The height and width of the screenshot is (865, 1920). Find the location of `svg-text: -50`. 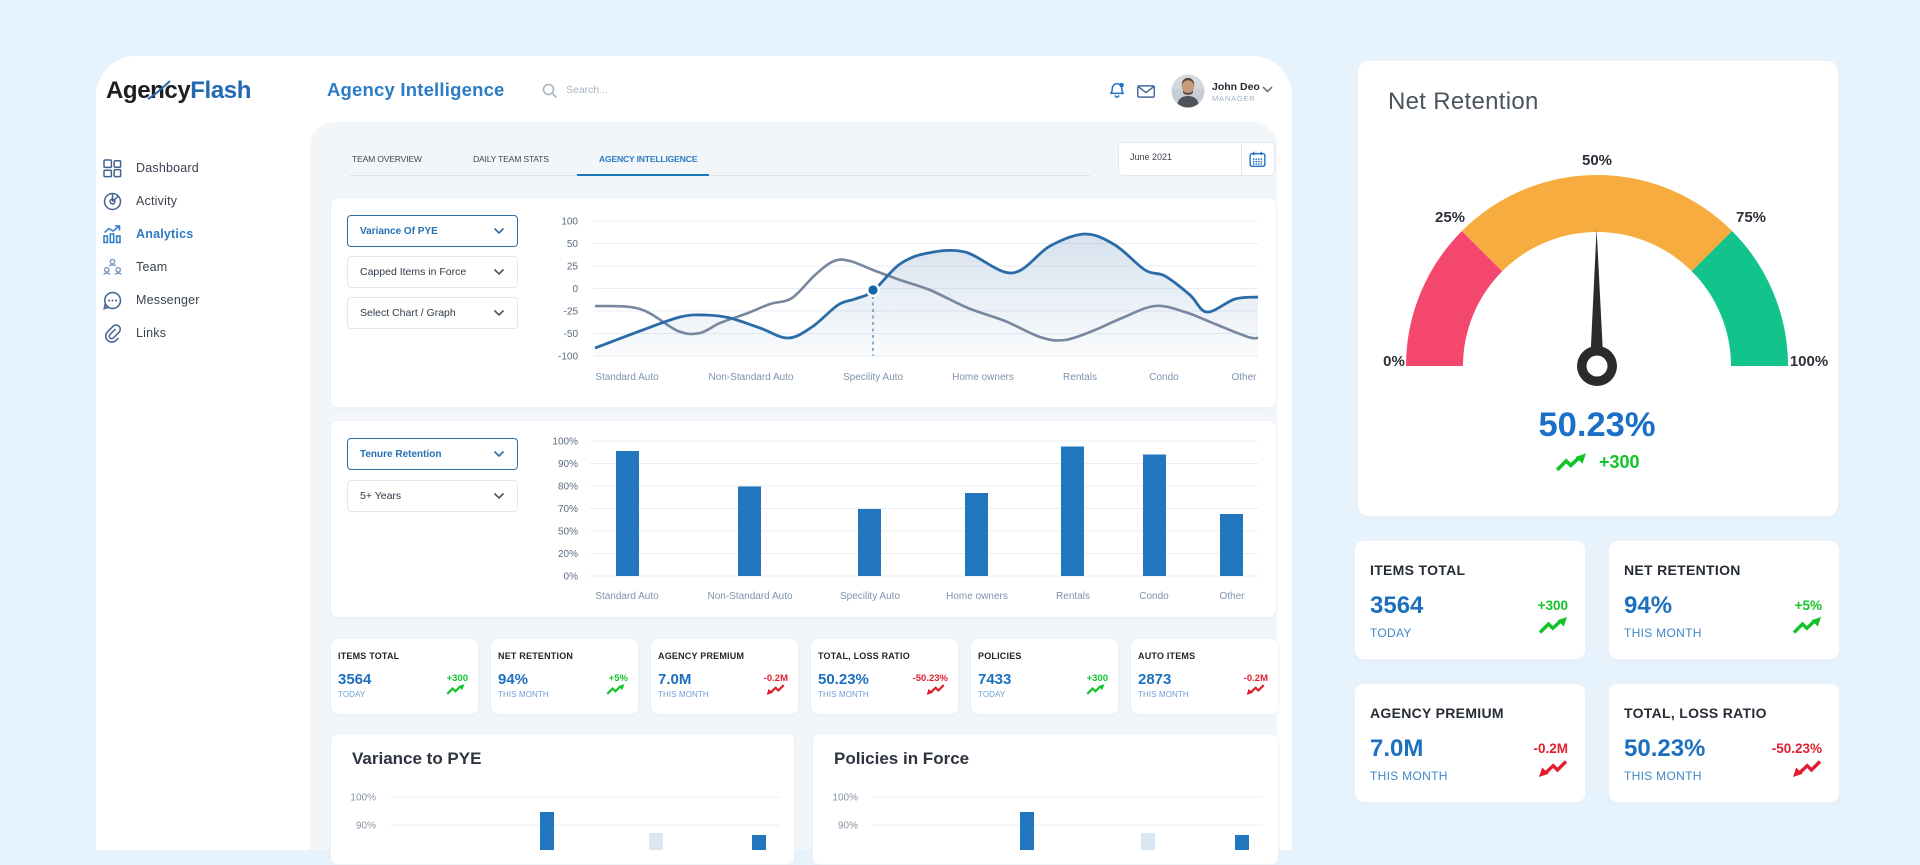

svg-text: -50 is located at coordinates (571, 334).